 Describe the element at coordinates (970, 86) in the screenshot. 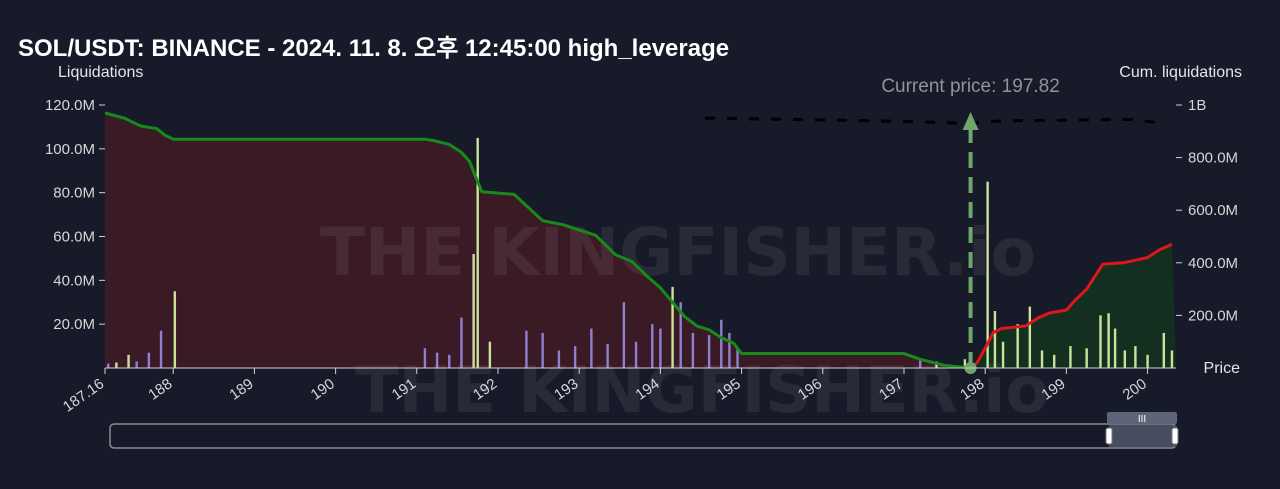

I see `current-price-label: Current price: 197.82` at that location.